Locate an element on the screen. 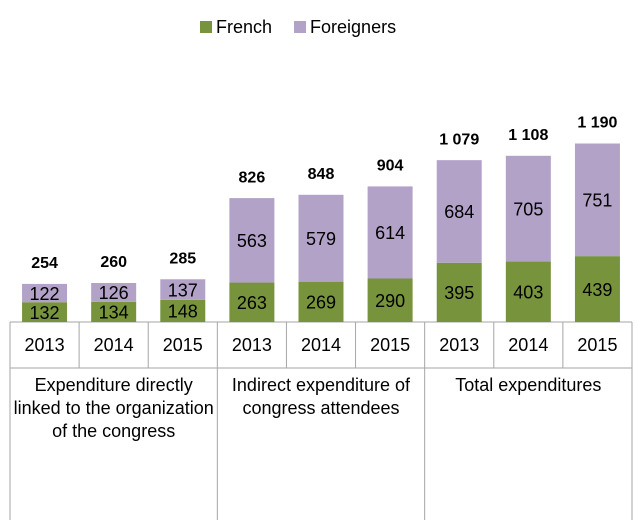  group-label: Total expenditures is located at coordinates (528, 385).